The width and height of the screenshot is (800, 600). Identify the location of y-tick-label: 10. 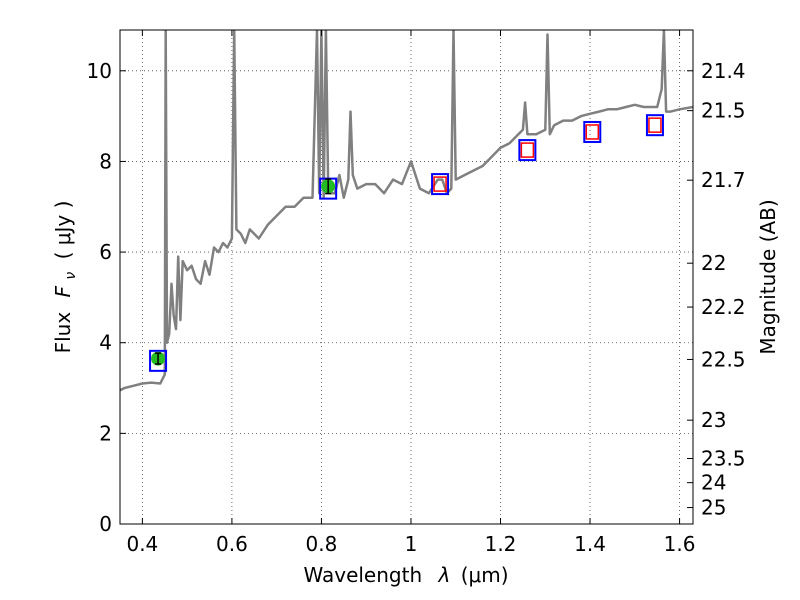
(99, 71).